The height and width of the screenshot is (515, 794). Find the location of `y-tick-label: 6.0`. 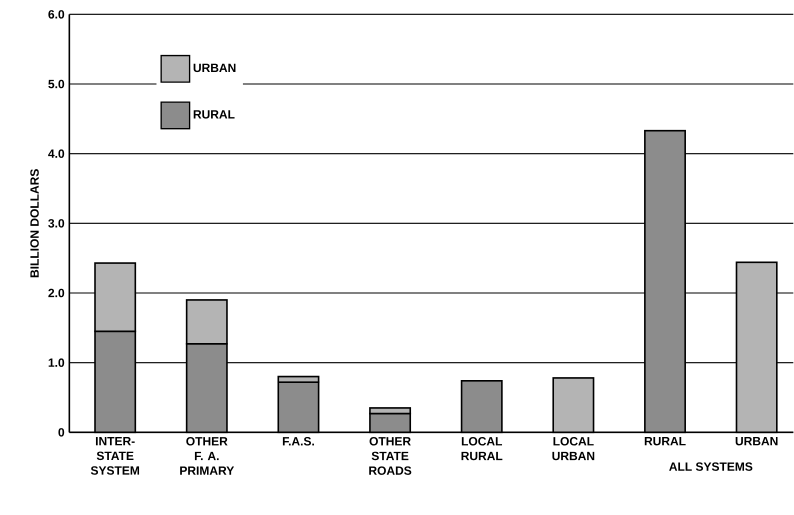

y-tick-label: 6.0 is located at coordinates (56, 14).